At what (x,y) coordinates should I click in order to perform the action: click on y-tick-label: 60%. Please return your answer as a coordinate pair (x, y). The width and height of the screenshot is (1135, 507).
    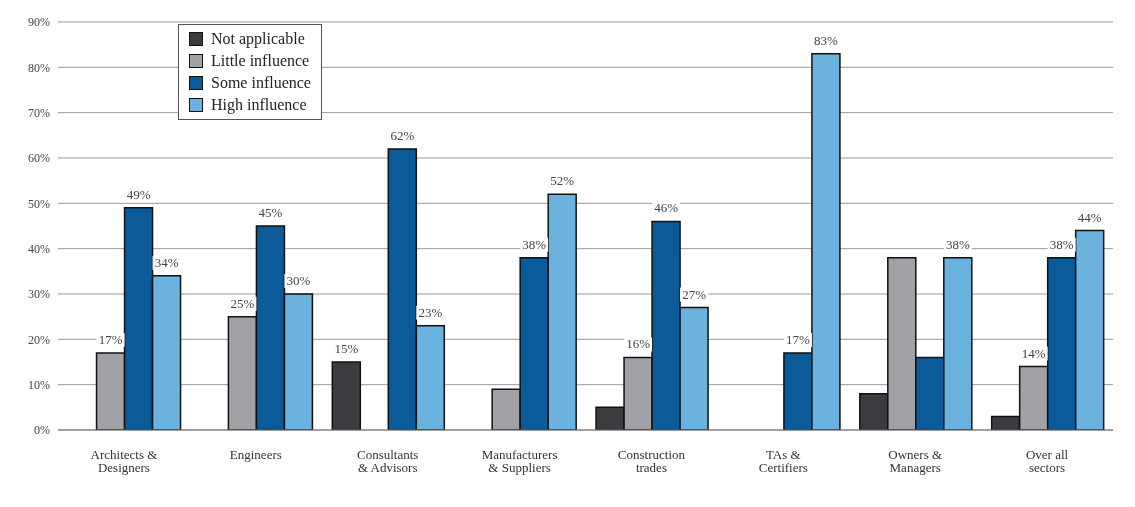
    Looking at the image, I should click on (39, 158).